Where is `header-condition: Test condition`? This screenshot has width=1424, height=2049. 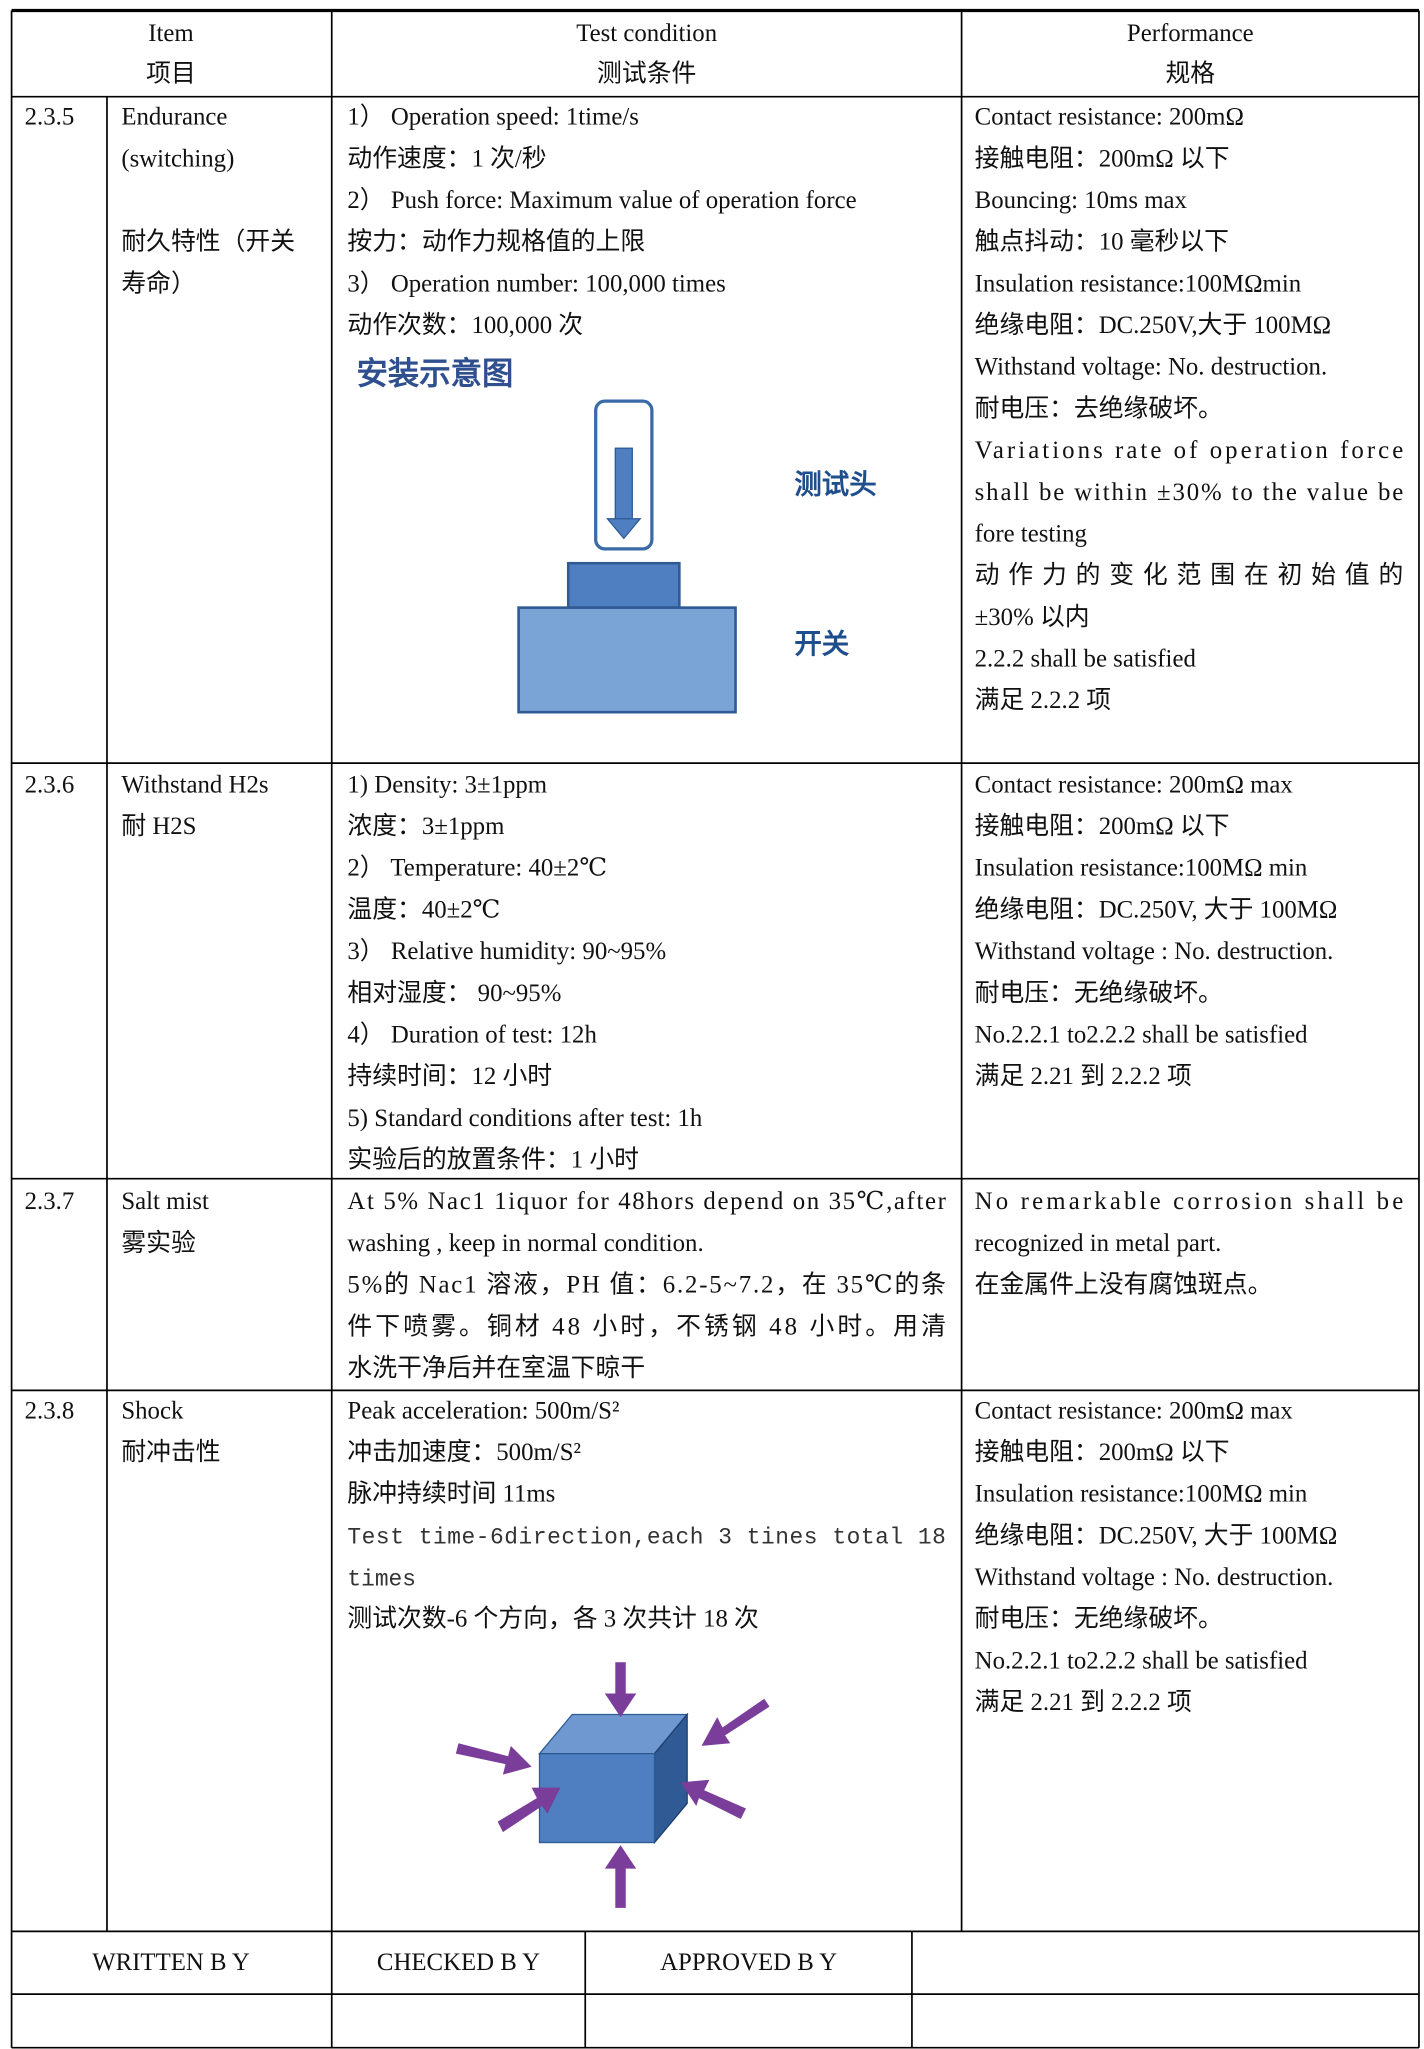 header-condition: Test condition is located at coordinates (647, 33).